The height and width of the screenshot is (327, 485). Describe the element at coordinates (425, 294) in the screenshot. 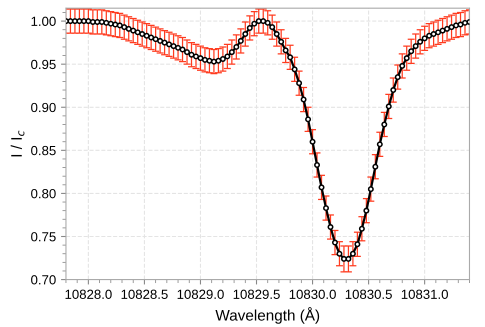

I see `x-tick-label: 10831.0` at that location.